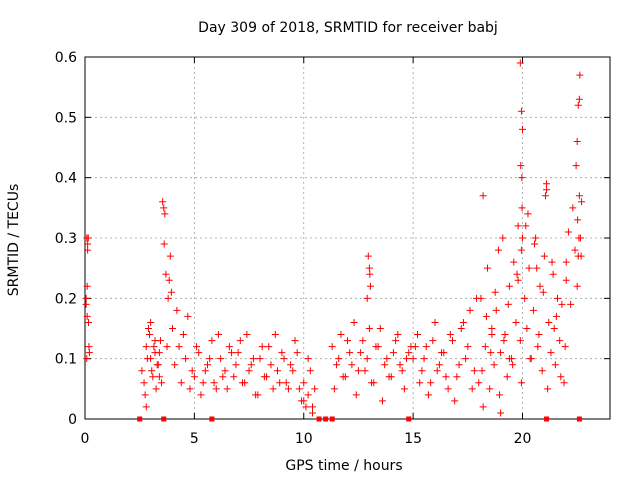 The width and height of the screenshot is (640, 480). I want to click on y-tick-label: 0.2, so click(66, 299).